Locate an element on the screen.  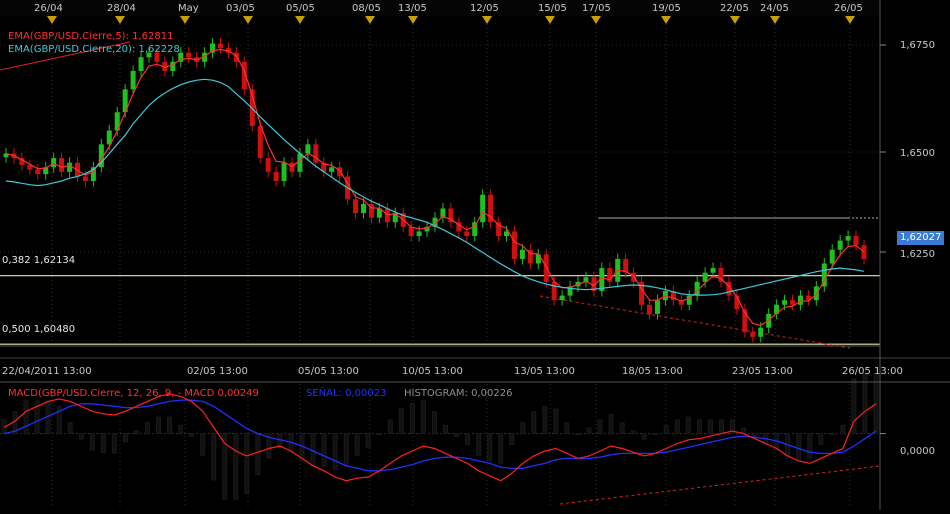
signal-legend: SEÑAL: 0,00023 is located at coordinates (346, 393).